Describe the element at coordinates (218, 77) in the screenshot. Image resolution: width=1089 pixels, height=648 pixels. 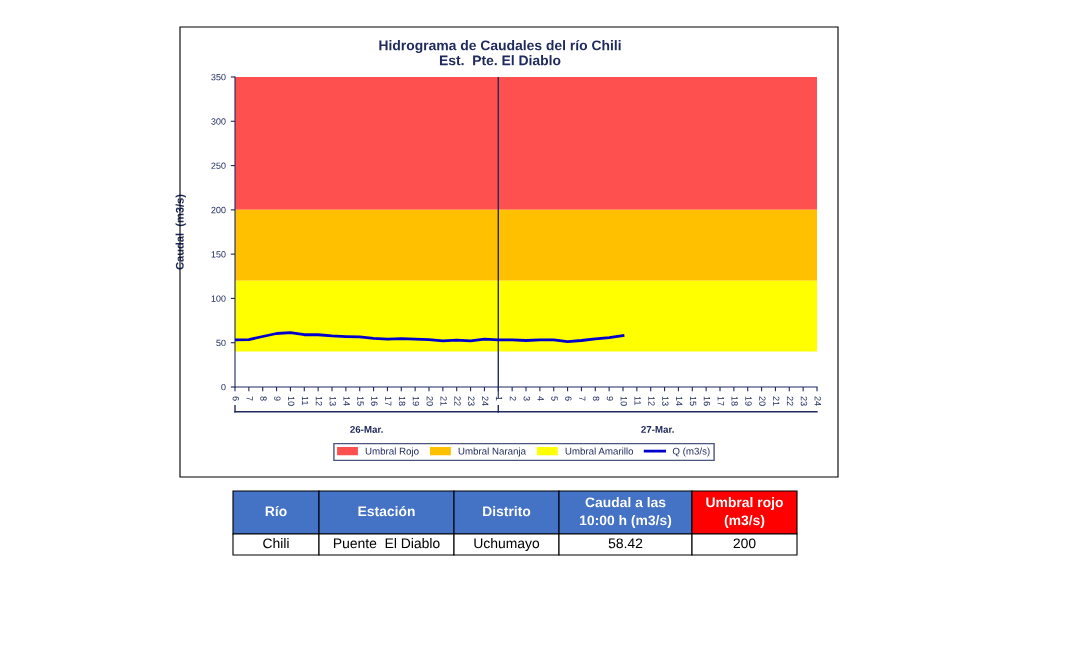
I see `y-tick-label: 350` at that location.